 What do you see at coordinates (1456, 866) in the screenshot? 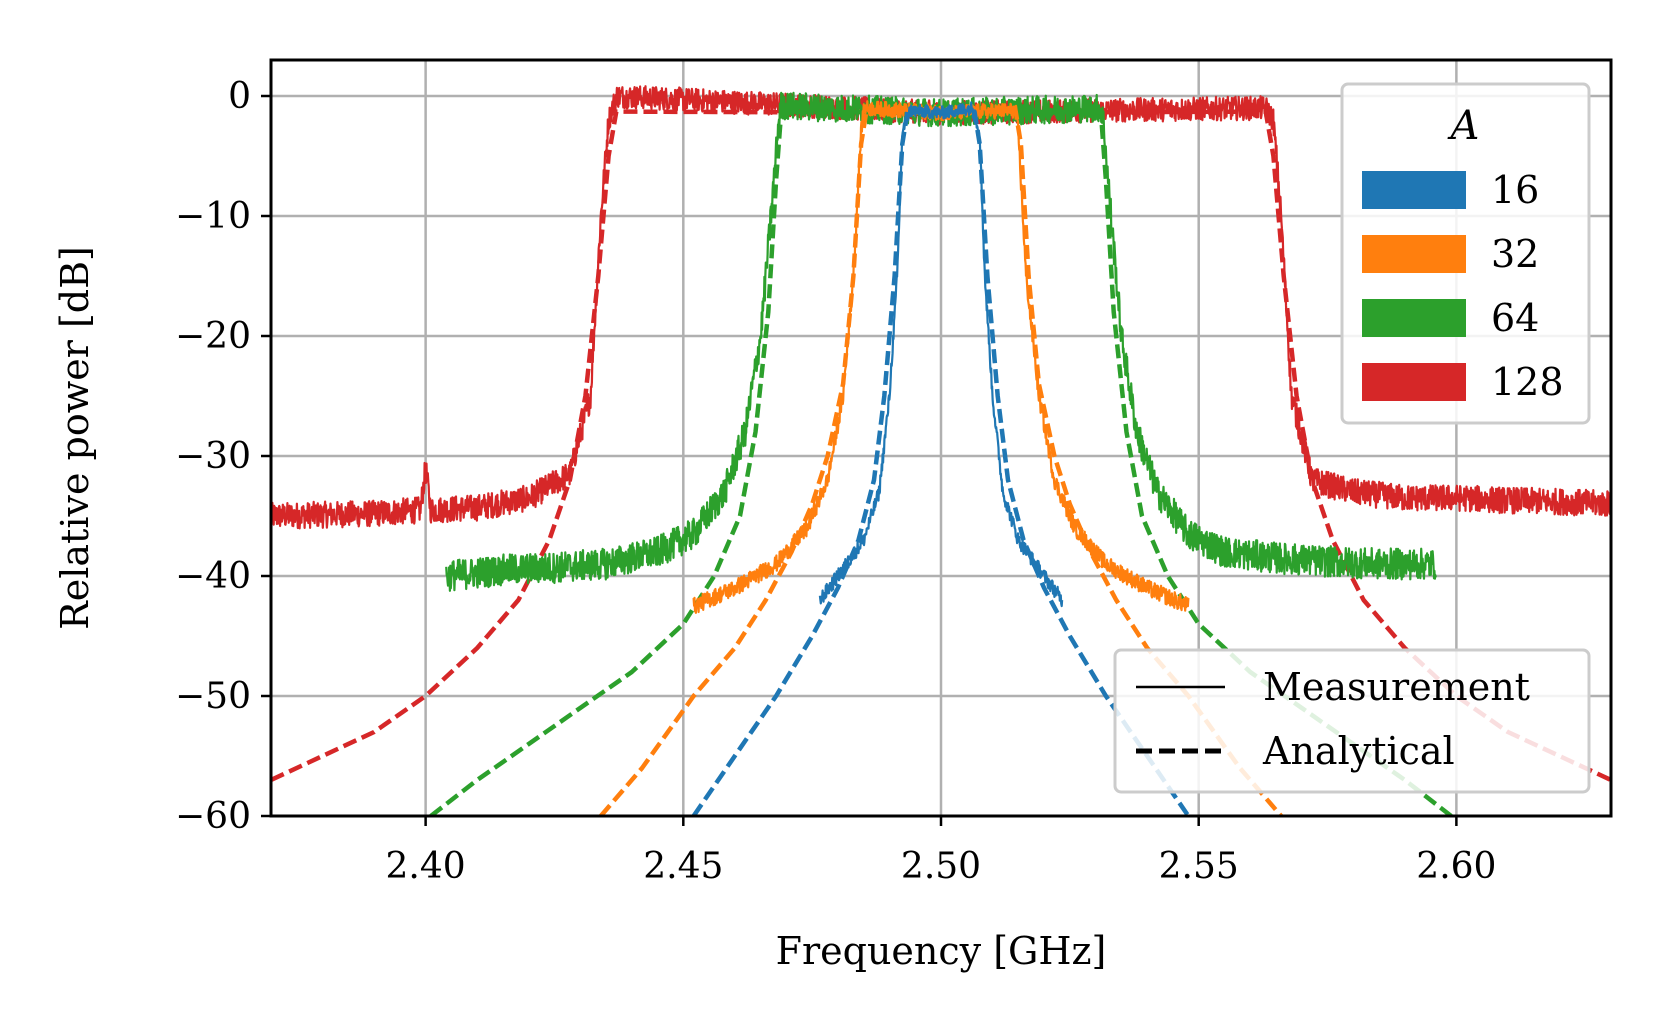
I see `x-tick-label: 2.60` at bounding box center [1456, 866].